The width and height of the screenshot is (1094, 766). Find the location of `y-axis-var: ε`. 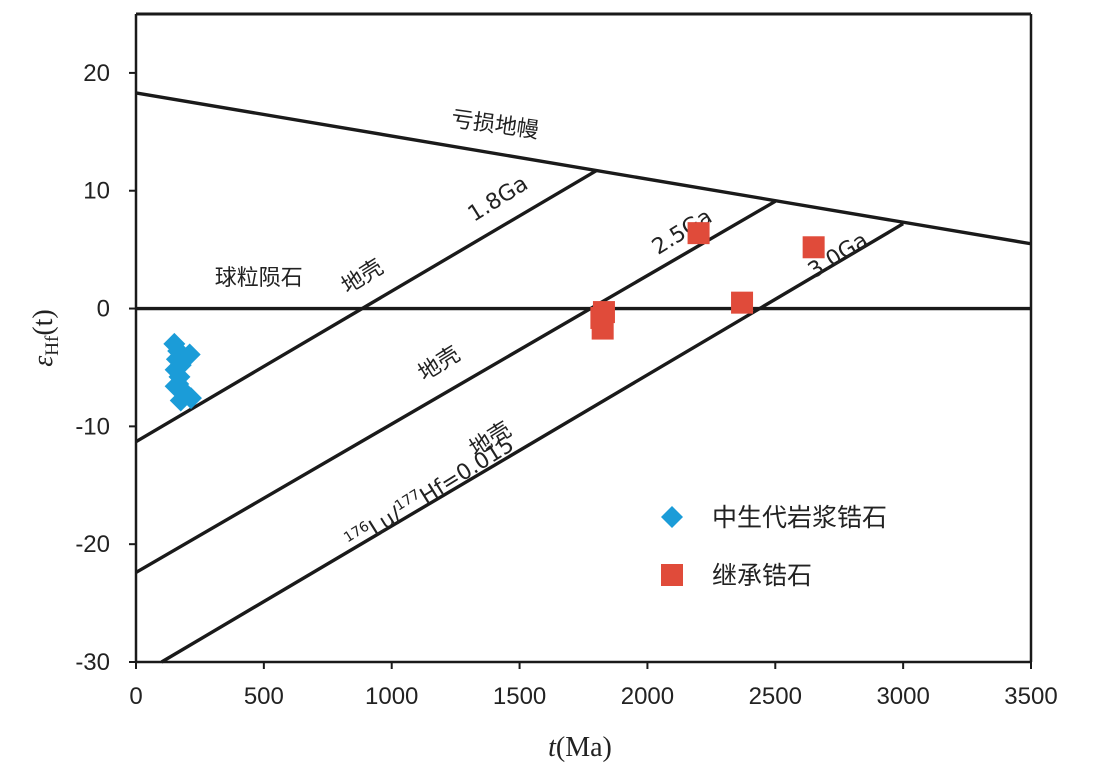

y-axis-var: ε is located at coordinates (43, 361).